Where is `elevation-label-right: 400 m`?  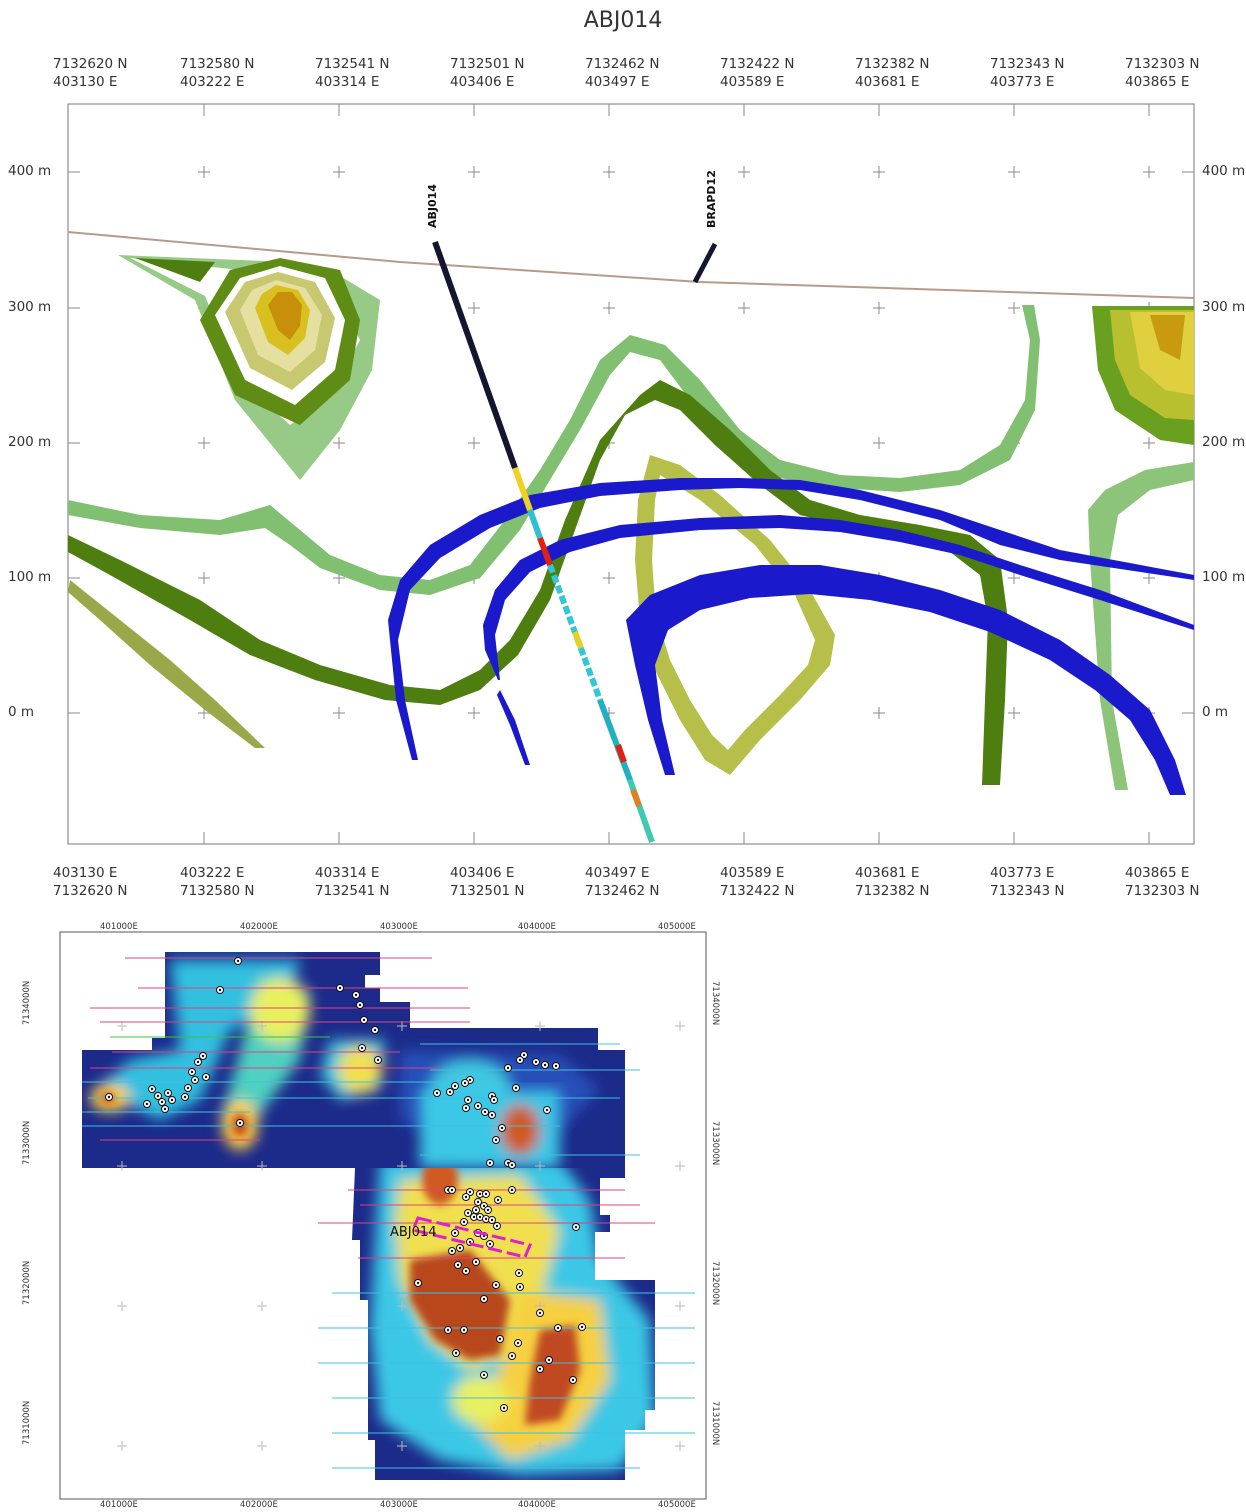 elevation-label-right: 400 m is located at coordinates (1224, 171).